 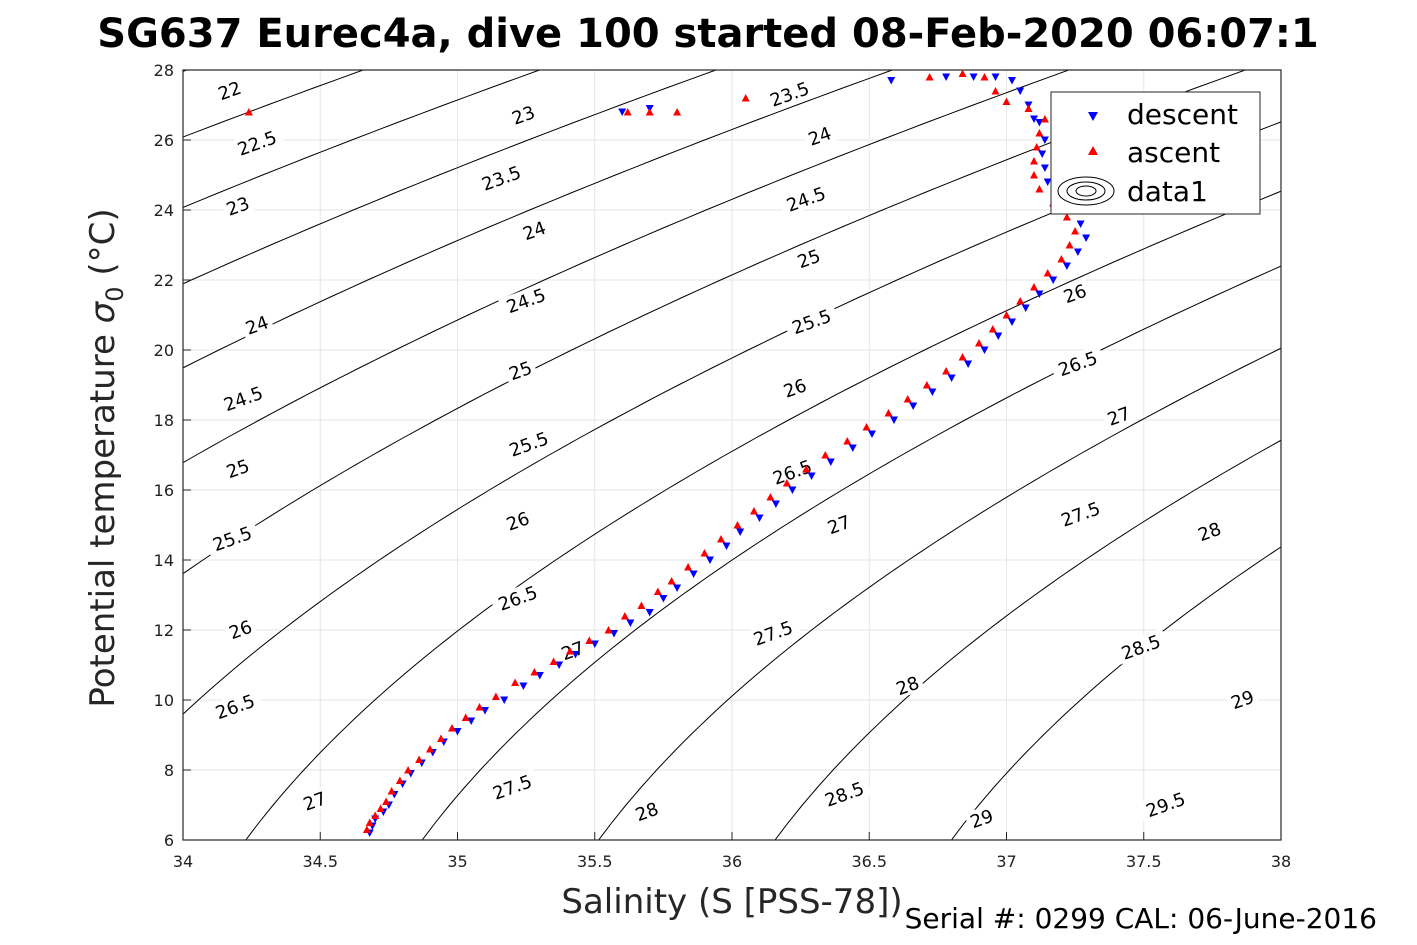 I want to click on contour-line-24.5, so click(x=362, y=139).